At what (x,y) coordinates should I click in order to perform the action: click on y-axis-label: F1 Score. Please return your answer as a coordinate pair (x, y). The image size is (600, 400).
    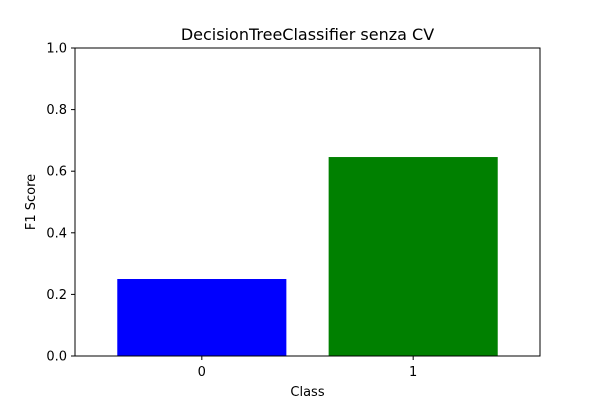
    Looking at the image, I should click on (31, 202).